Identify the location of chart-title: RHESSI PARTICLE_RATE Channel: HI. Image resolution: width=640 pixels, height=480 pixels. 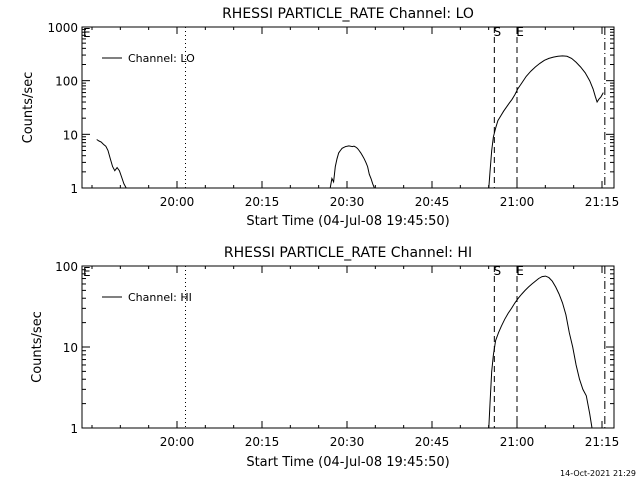
(348, 253).